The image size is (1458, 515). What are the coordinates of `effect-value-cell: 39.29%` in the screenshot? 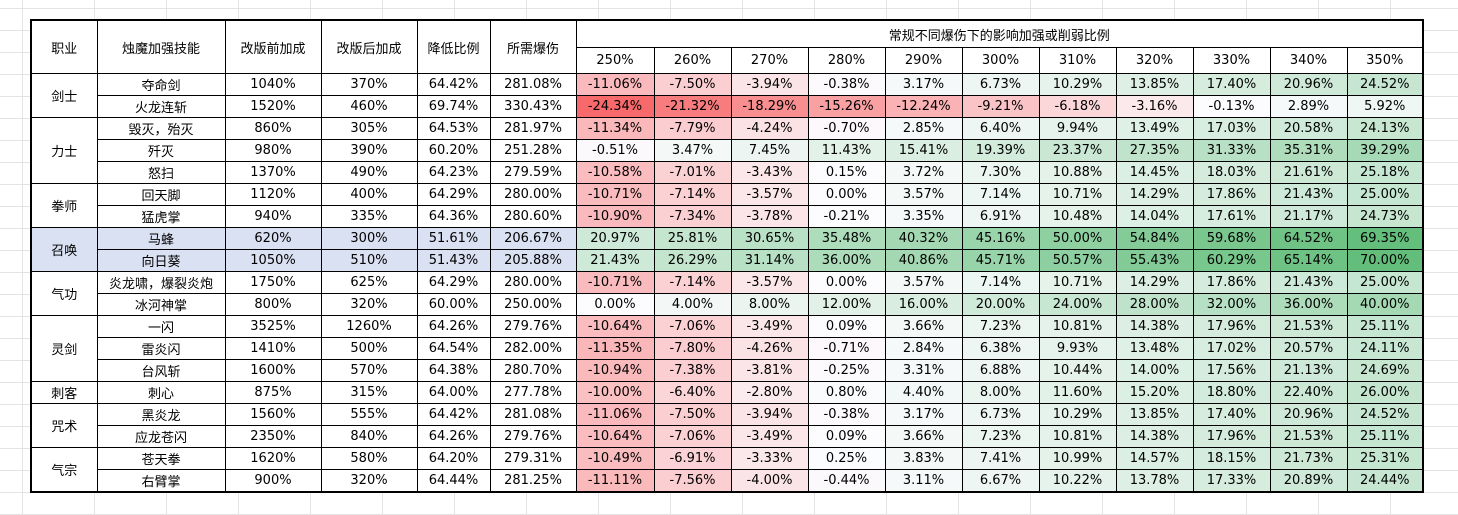 It's located at (1385, 150).